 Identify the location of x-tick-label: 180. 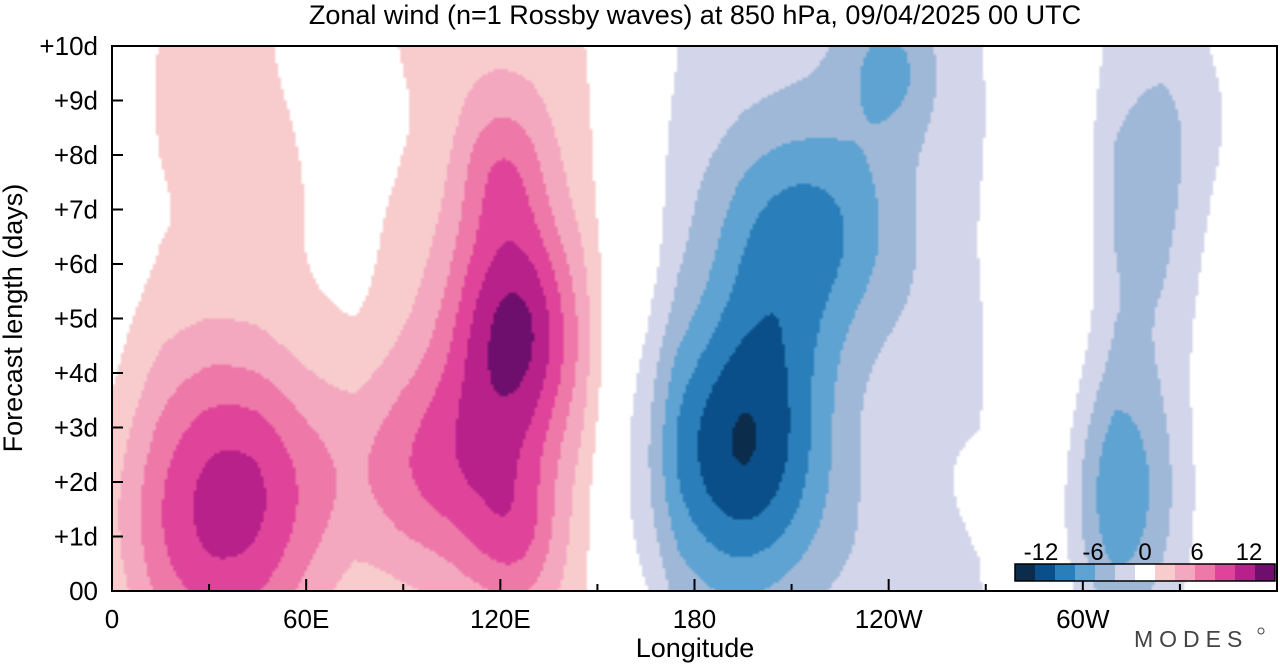
(694, 619).